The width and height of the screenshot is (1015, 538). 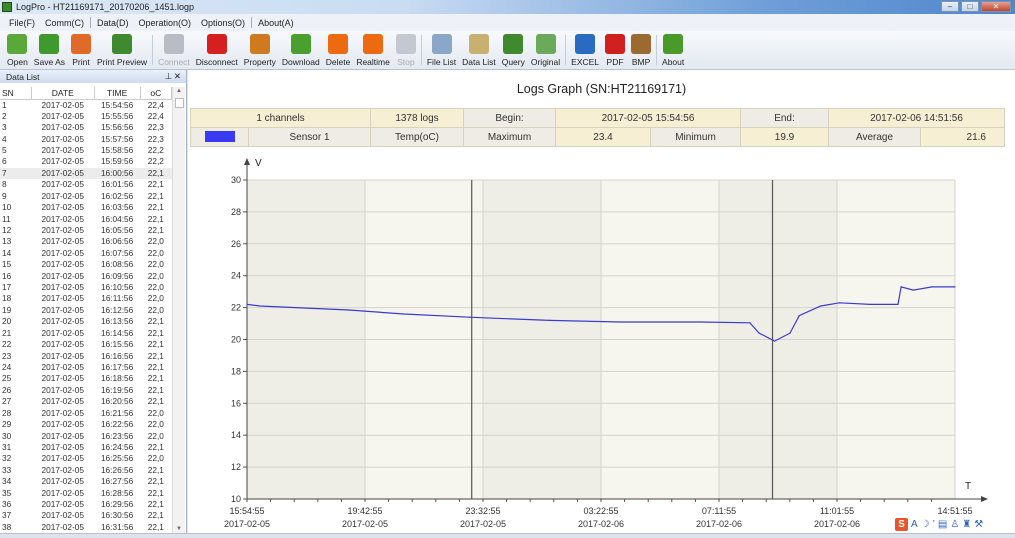 What do you see at coordinates (219, 137) in the screenshot?
I see `sensor-color-swatch` at bounding box center [219, 137].